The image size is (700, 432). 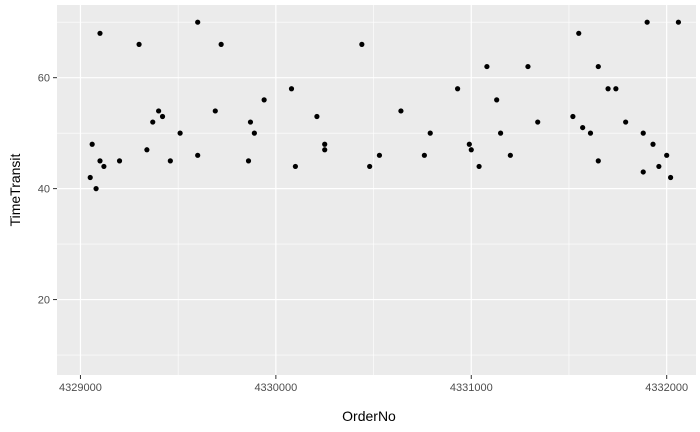 What do you see at coordinates (275, 388) in the screenshot?
I see `x-tick-label: 4330000` at bounding box center [275, 388].